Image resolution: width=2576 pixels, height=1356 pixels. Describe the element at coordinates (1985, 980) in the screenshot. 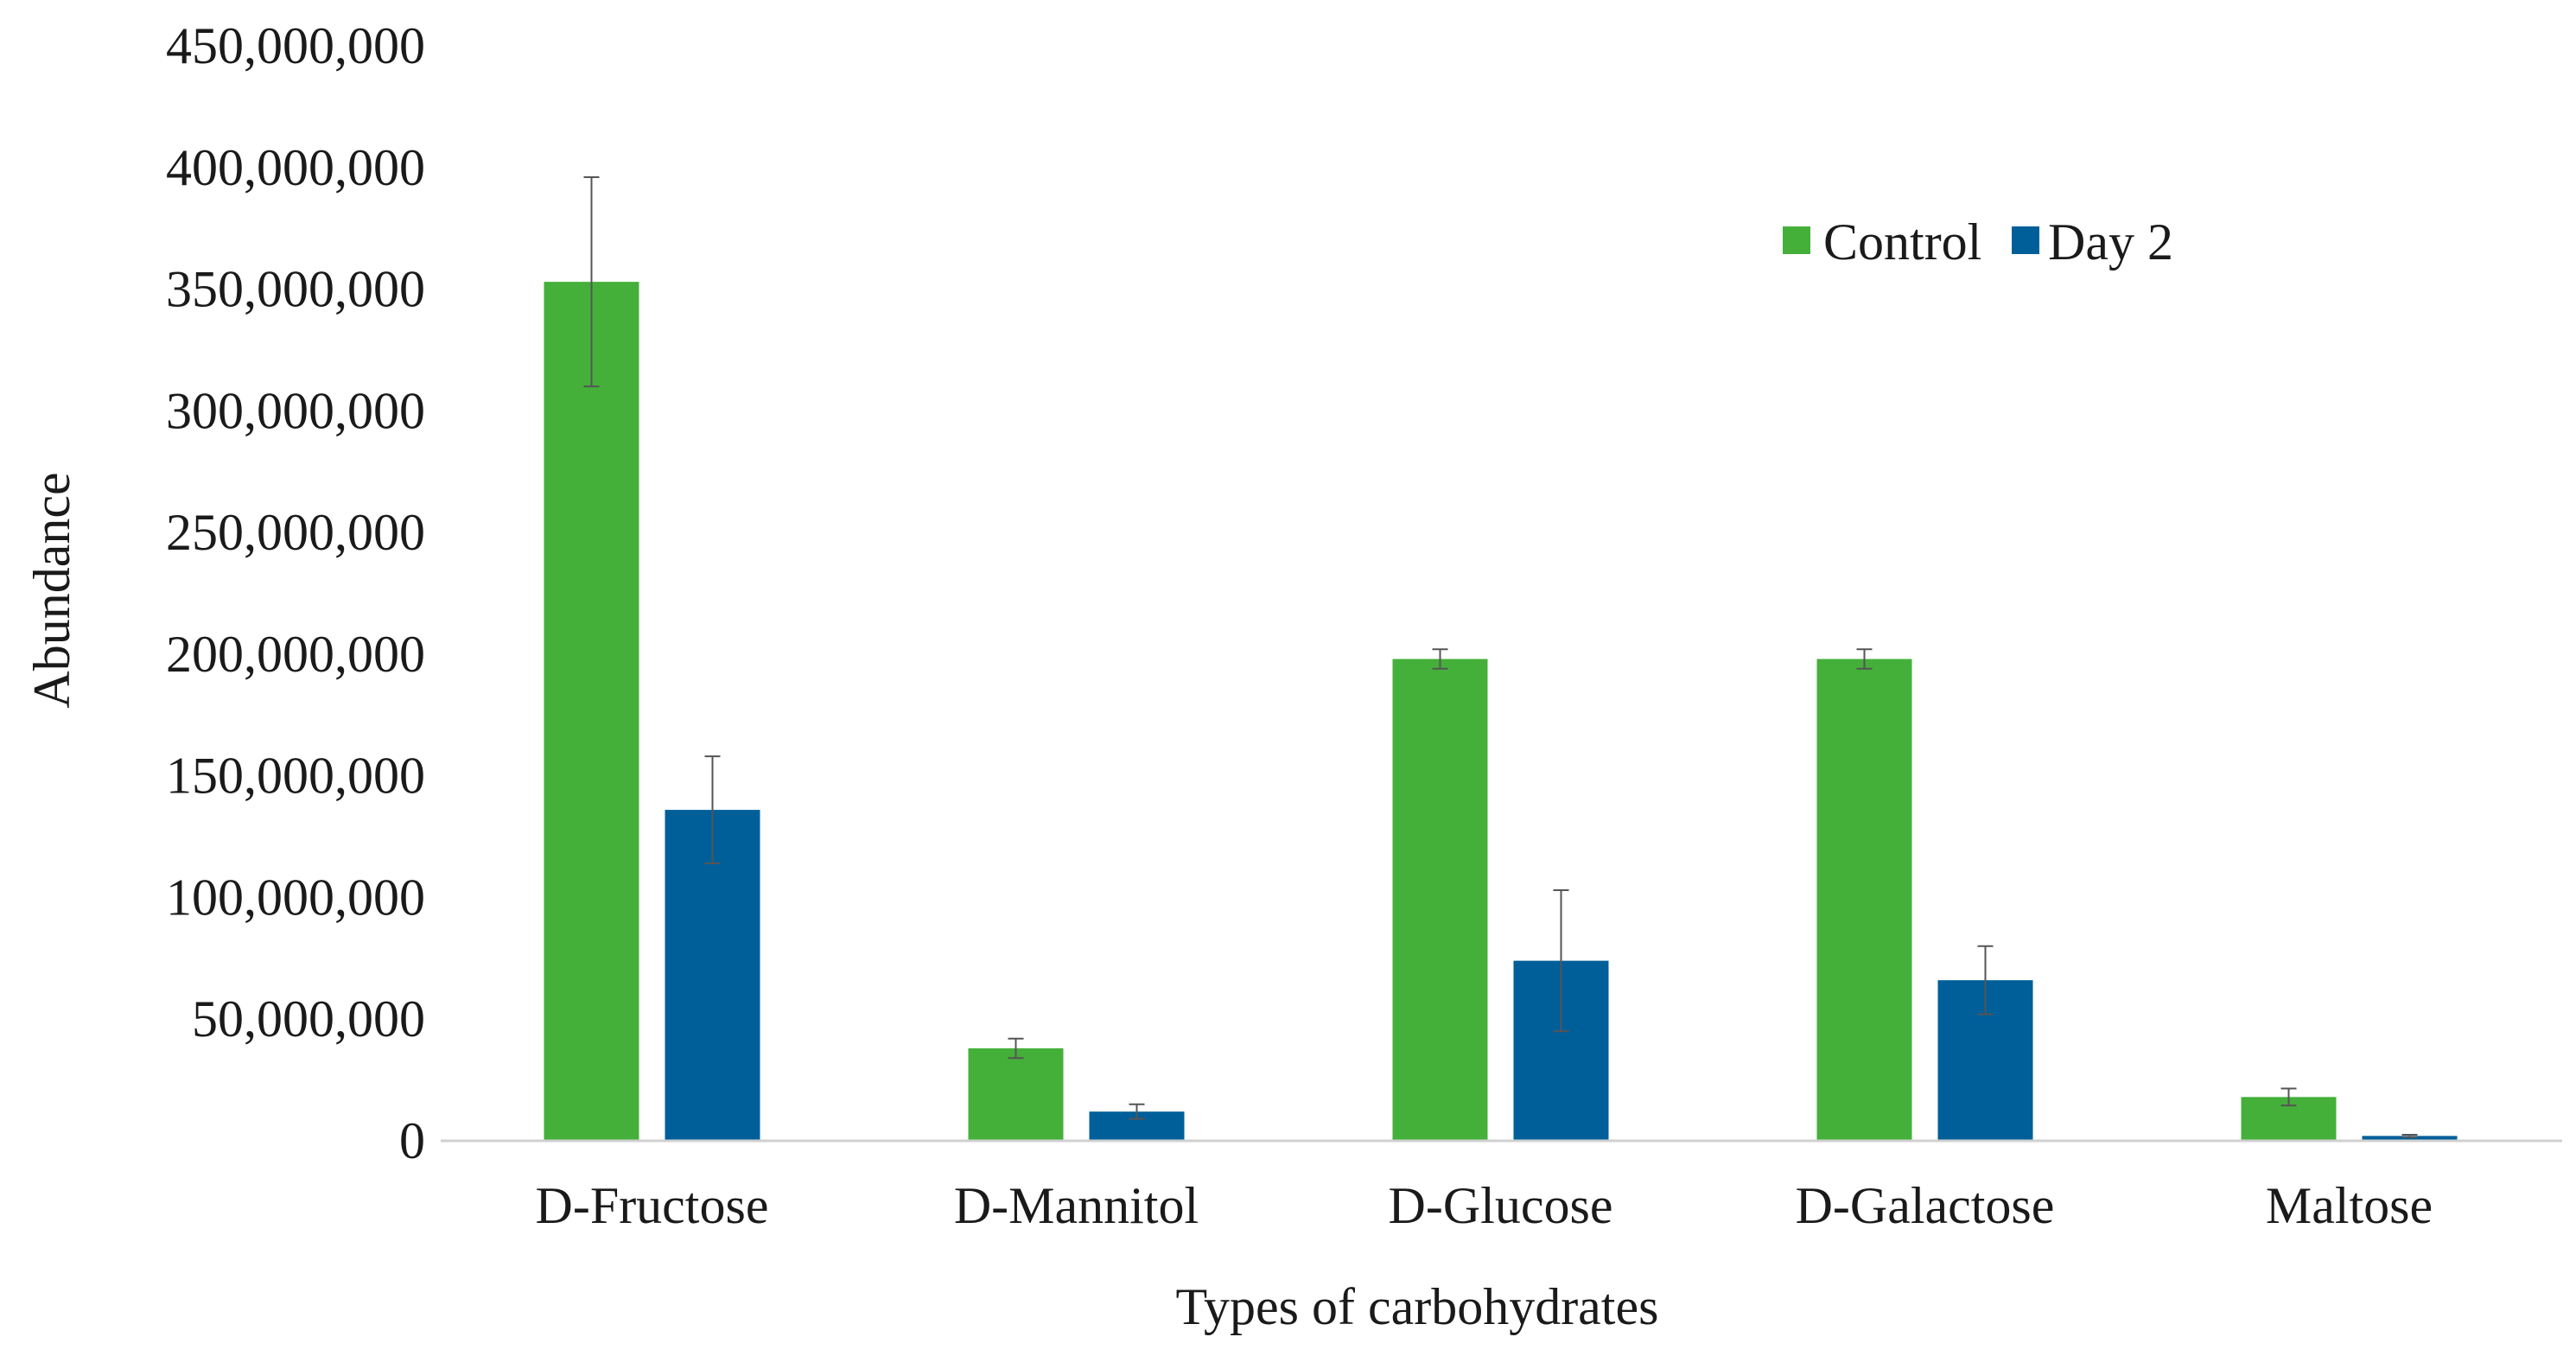

I see `error-bar-day-2-d-galactose` at that location.